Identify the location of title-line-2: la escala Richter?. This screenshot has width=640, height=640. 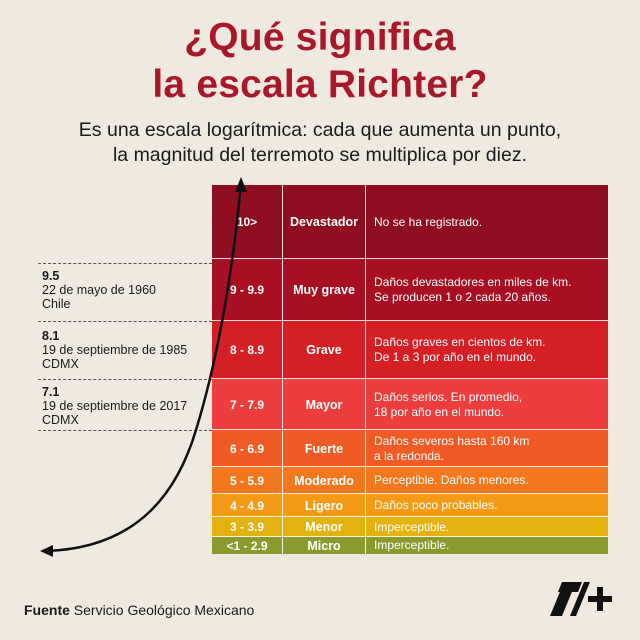
(320, 84).